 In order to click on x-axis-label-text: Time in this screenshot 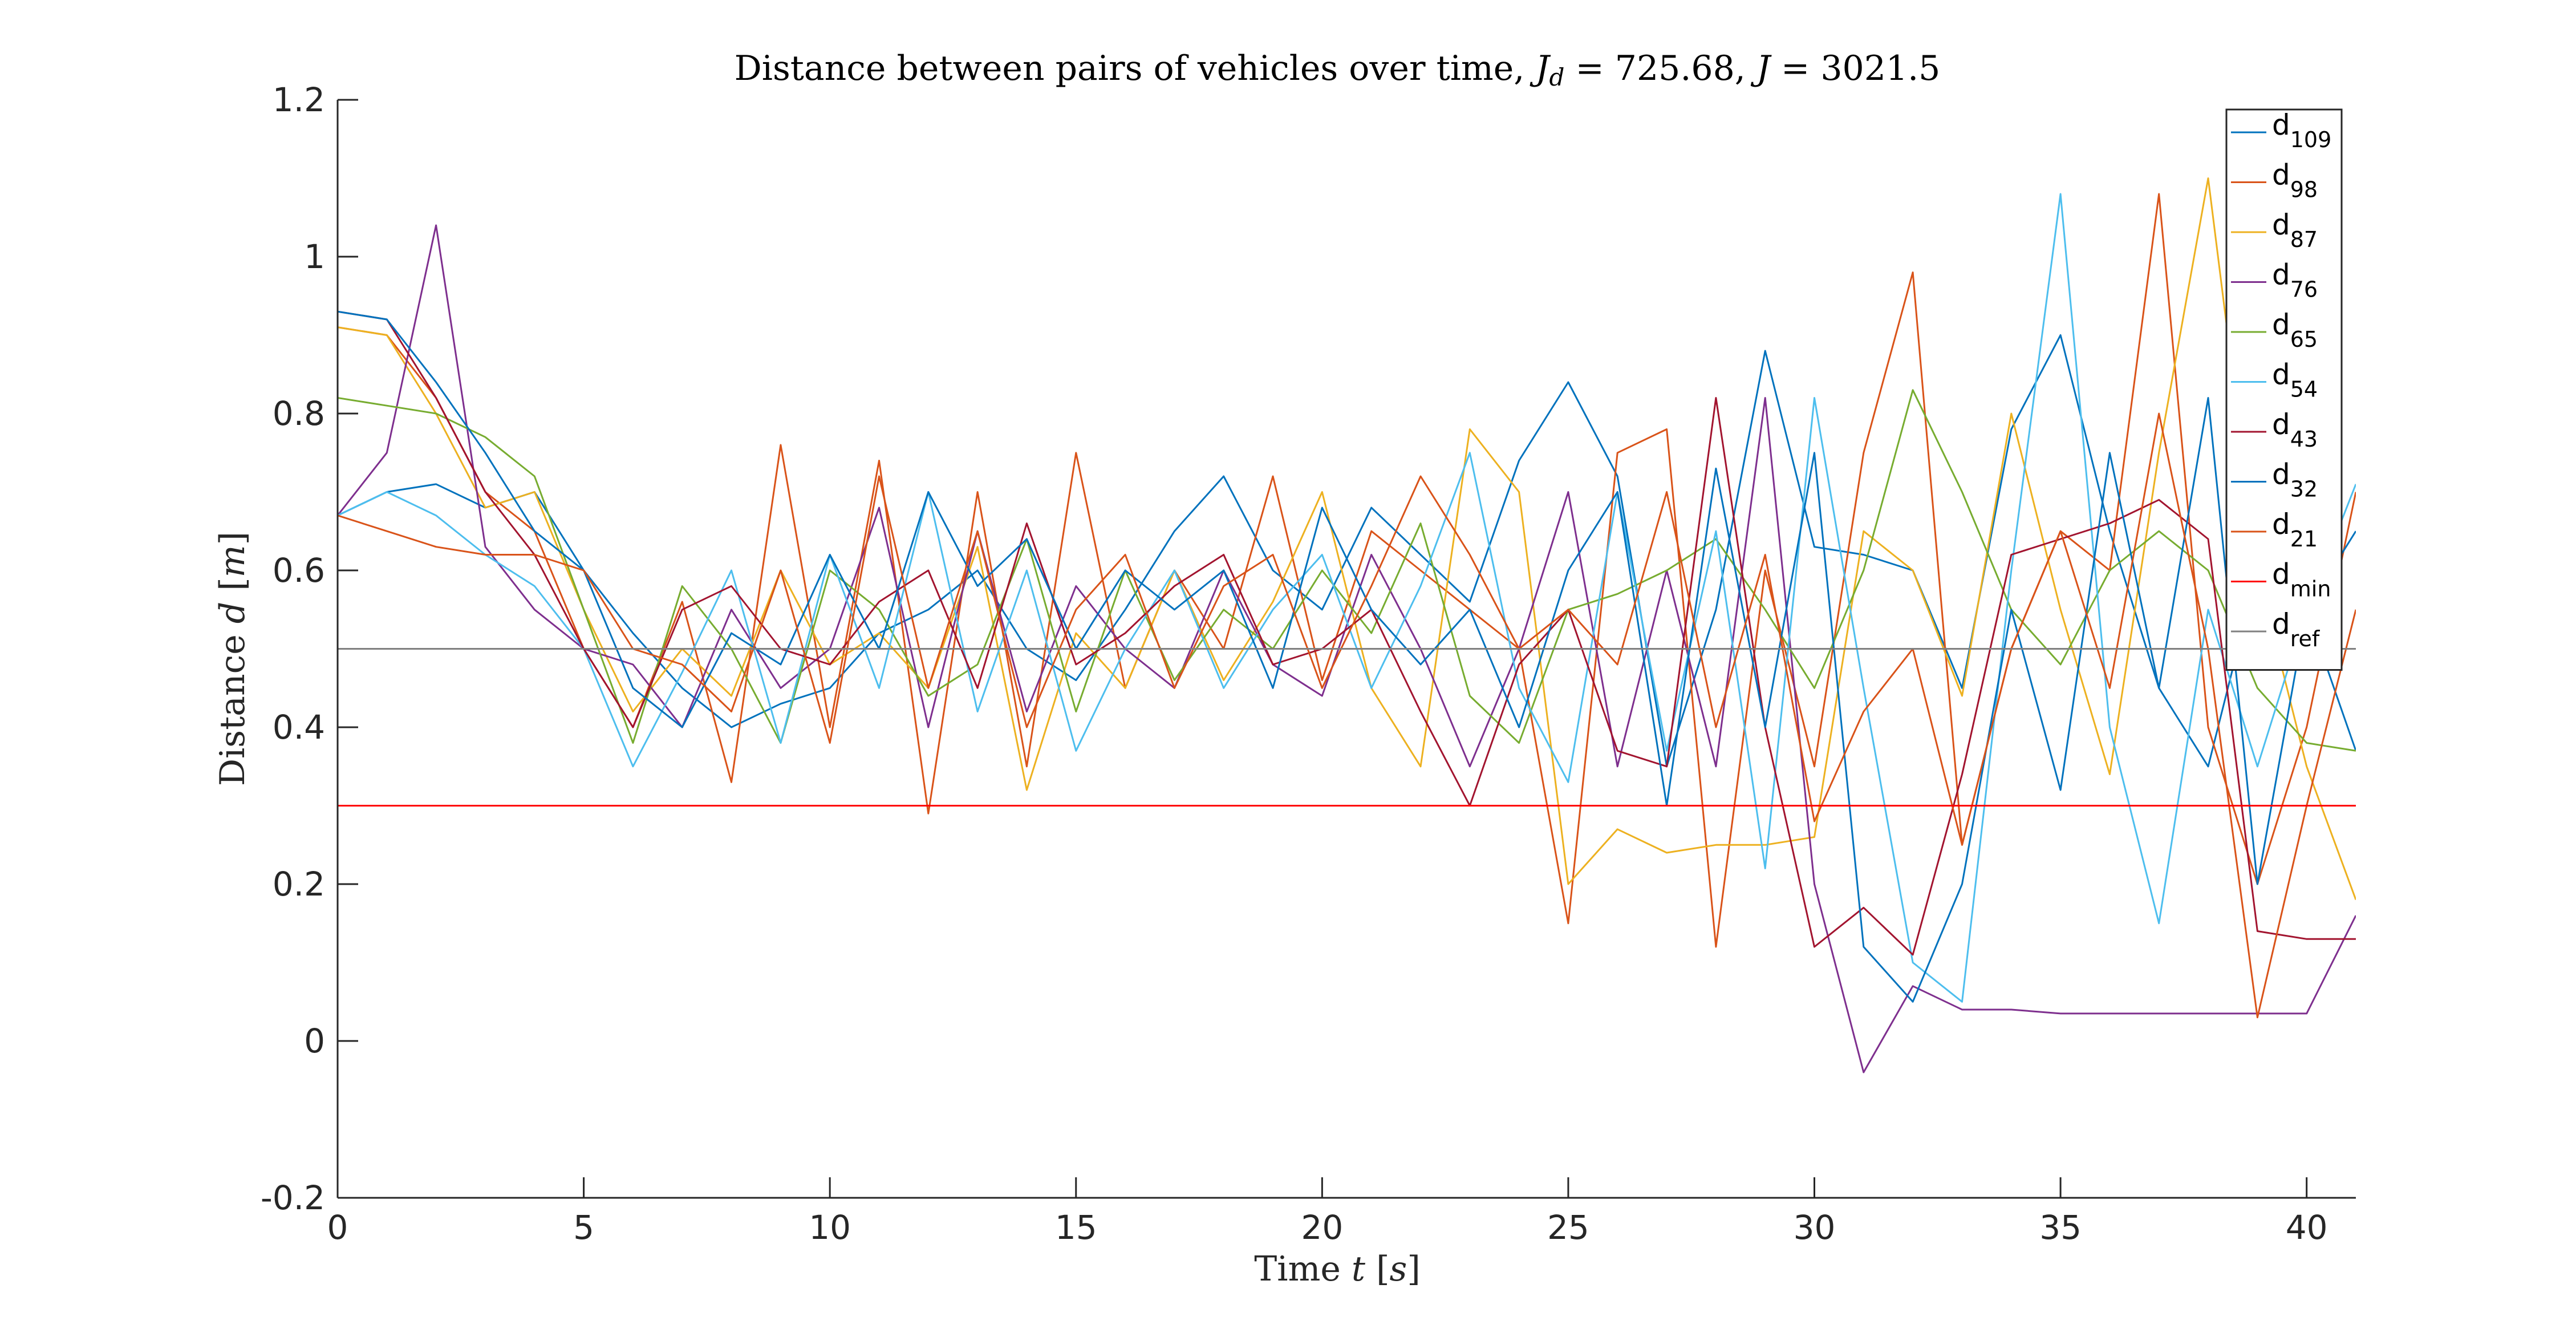, I will do `click(1303, 1269)`.